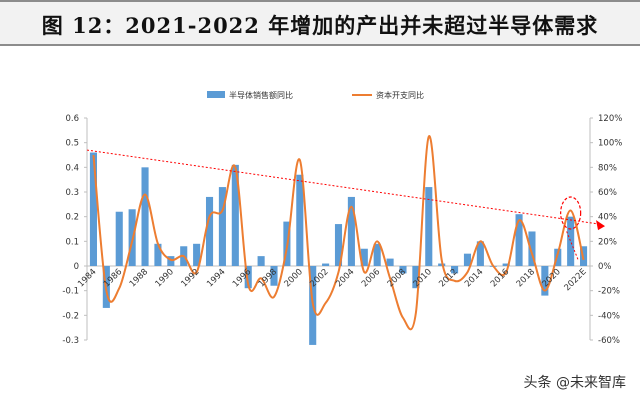 The image size is (640, 402). Describe the element at coordinates (607, 193) in the screenshot. I see `right-axis-tick-label: 60%` at that location.